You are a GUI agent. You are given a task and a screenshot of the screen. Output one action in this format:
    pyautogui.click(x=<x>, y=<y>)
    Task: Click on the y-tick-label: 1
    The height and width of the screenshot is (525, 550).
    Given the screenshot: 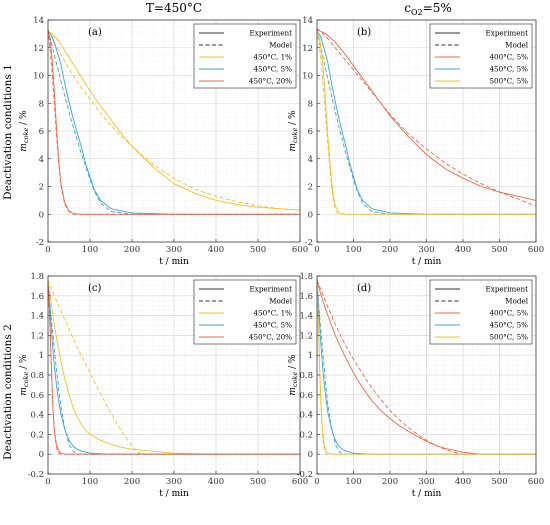 What is the action you would take?
    pyautogui.click(x=310, y=356)
    